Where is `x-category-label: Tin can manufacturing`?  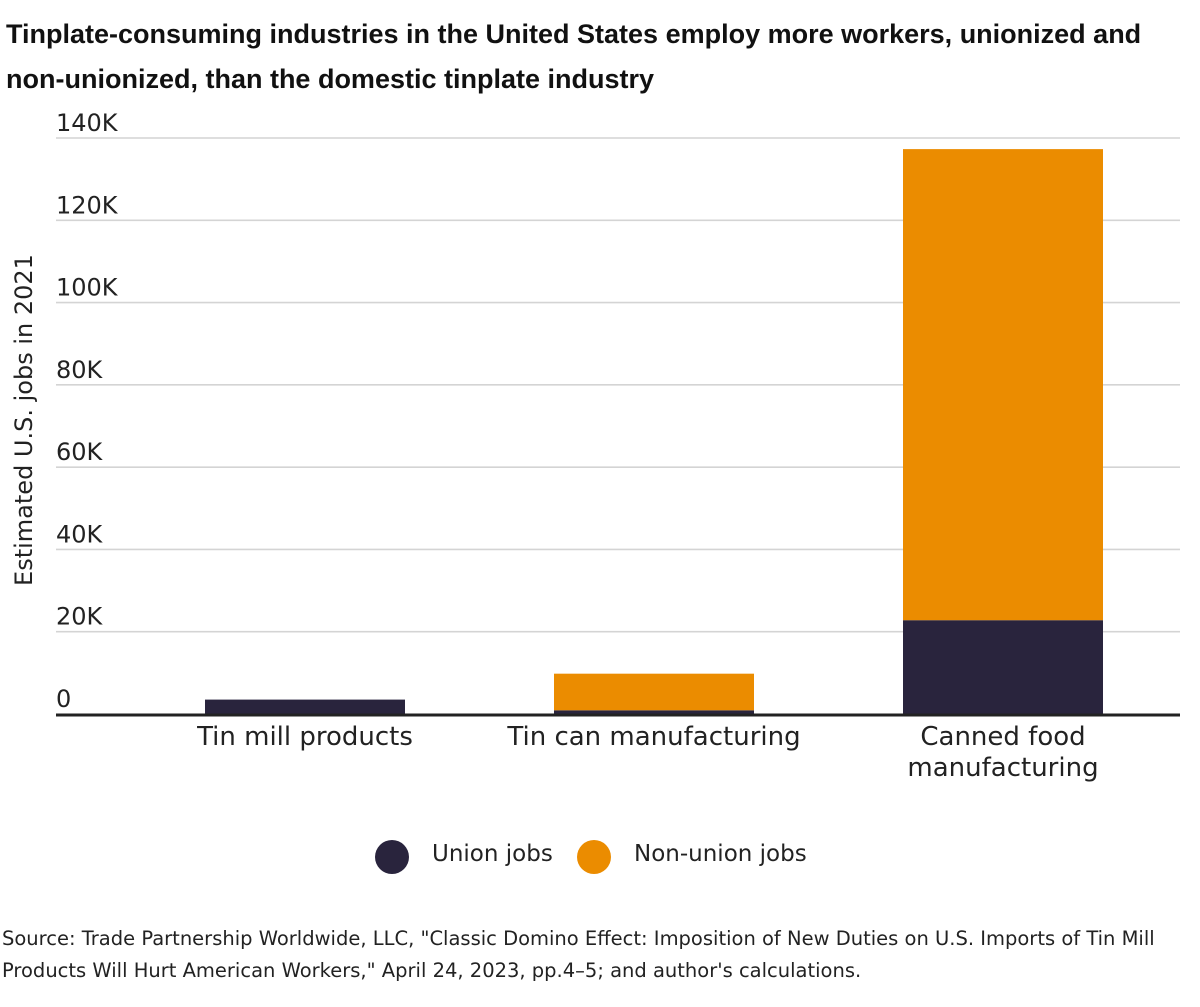 x-category-label: Tin can manufacturing is located at coordinates (653, 737).